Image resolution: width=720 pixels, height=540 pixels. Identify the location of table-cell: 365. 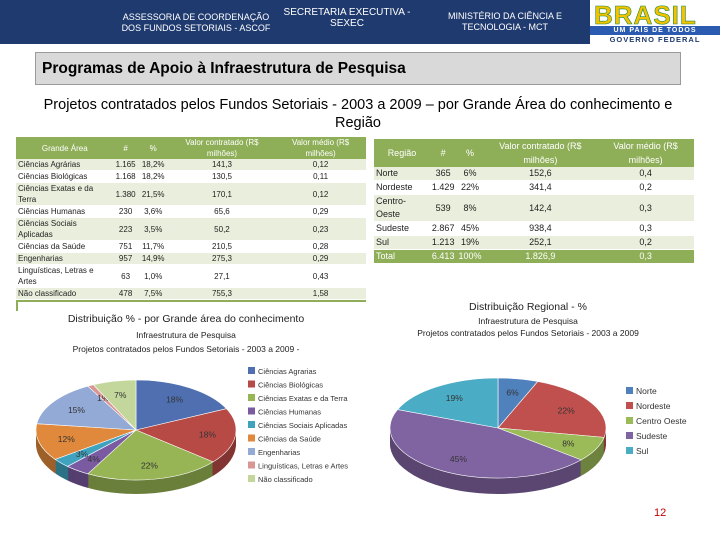
(443, 174).